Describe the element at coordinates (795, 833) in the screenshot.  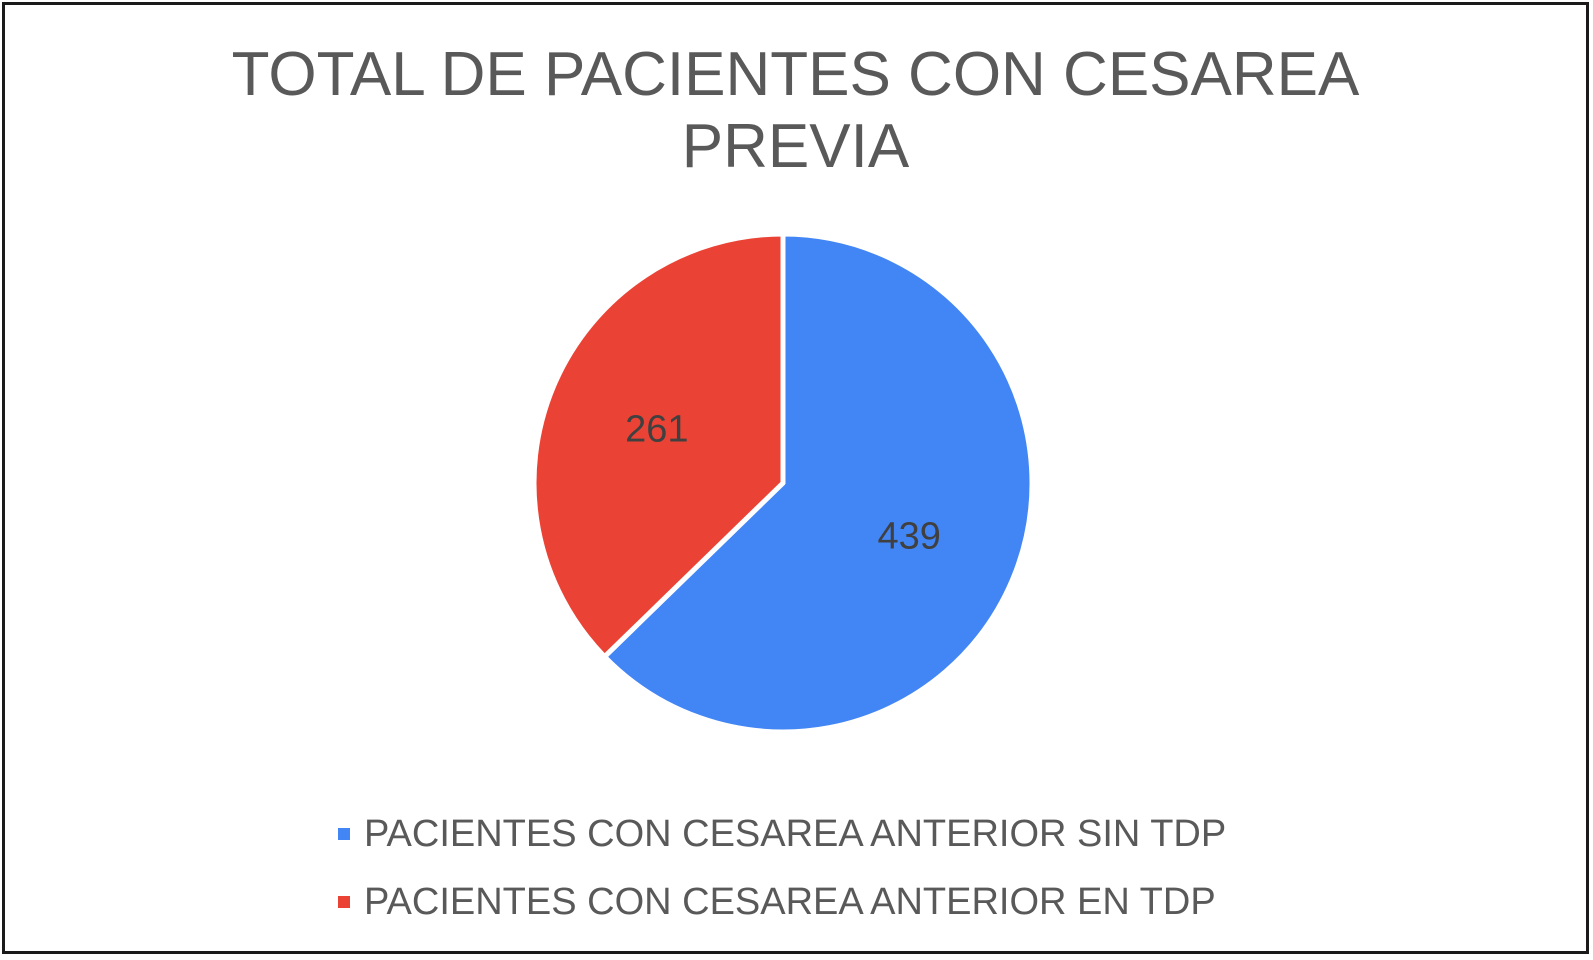
I see `legend-label-sin-tdp: PACIENTES CON CESAREA ANTERIOR SIN TDP` at that location.